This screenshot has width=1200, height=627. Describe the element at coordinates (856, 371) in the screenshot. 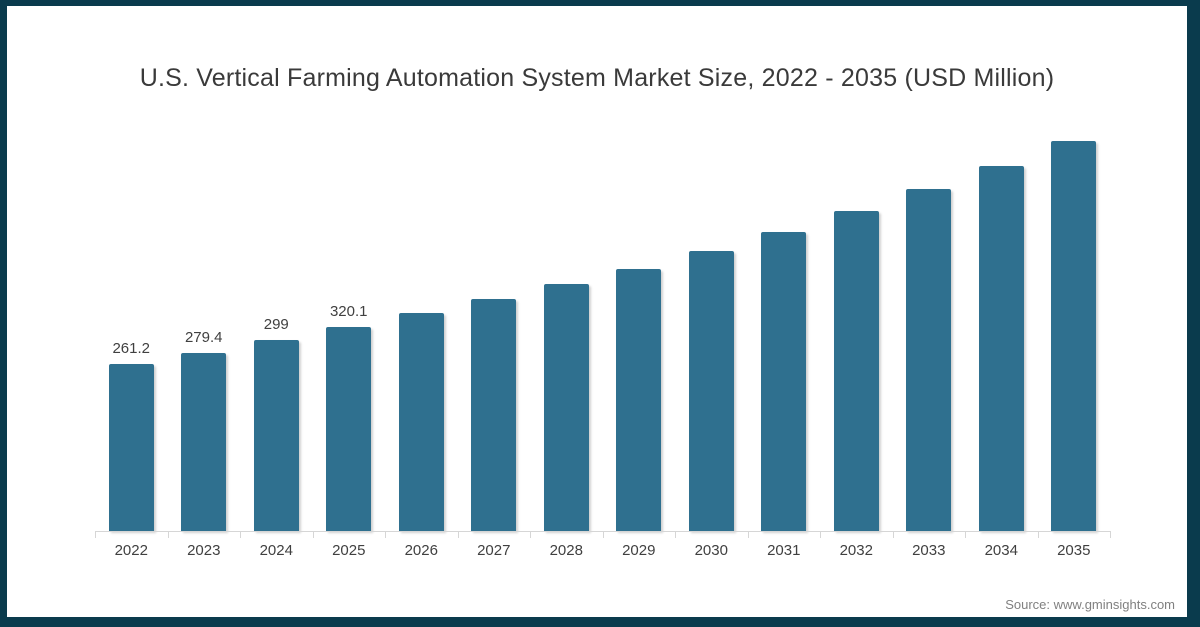

I see `bar-2032` at that location.